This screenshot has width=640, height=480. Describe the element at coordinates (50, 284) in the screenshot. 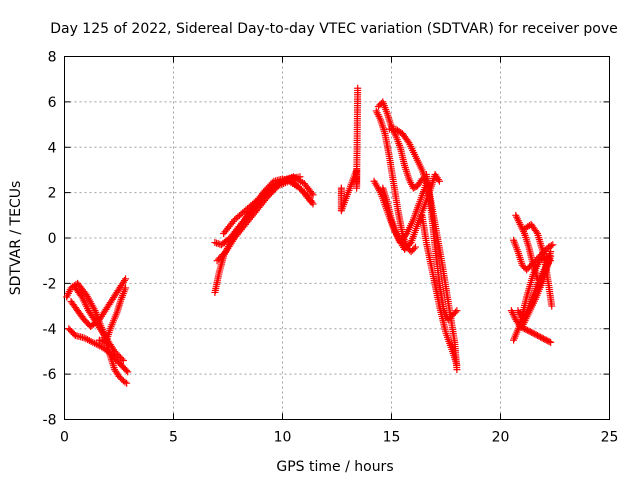

I see `y-tick-label: -2` at that location.